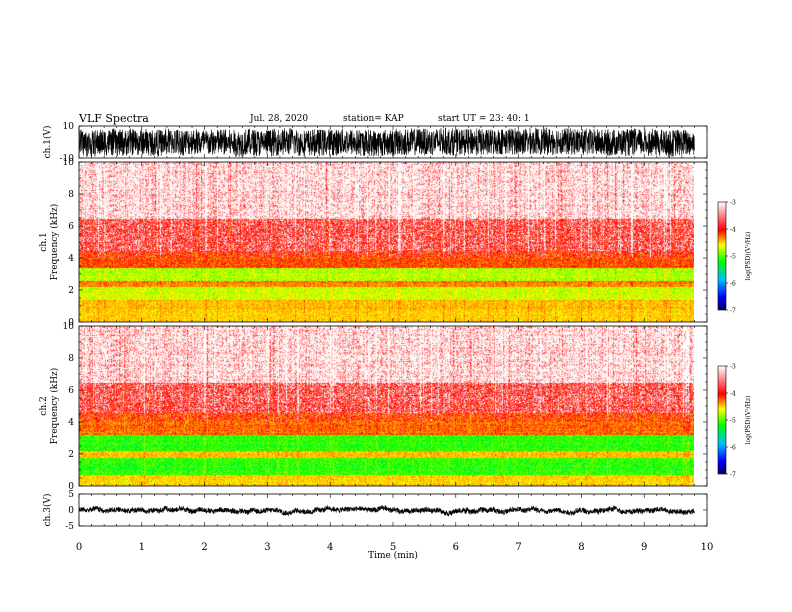 This screenshot has width=792, height=612. Describe the element at coordinates (722, 420) in the screenshot. I see `colorbar-ch2` at that location.